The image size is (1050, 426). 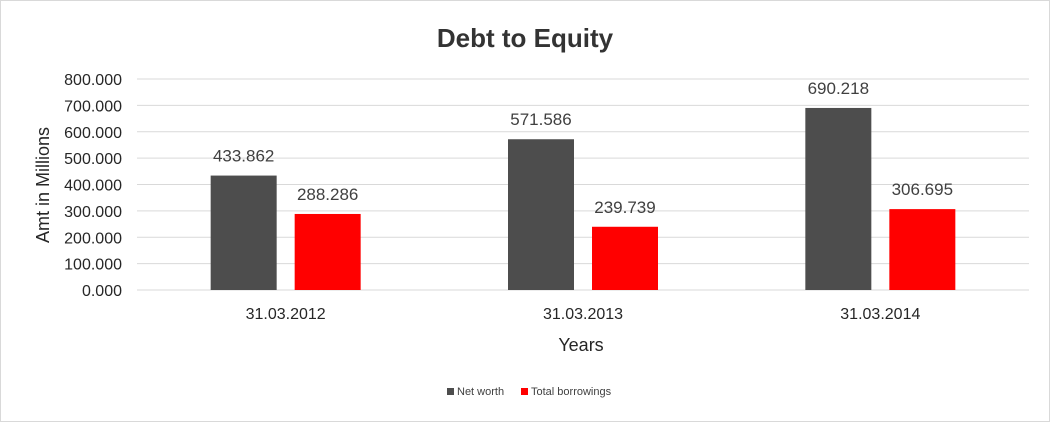 I want to click on y-tick-label: 800.000, so click(x=93, y=80).